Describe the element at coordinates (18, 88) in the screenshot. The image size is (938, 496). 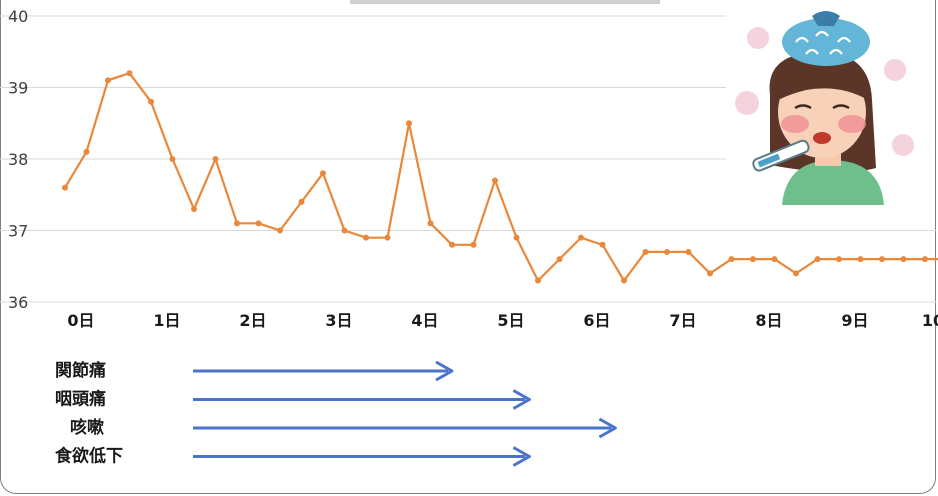
I see `y-tick-label: 39` at that location.